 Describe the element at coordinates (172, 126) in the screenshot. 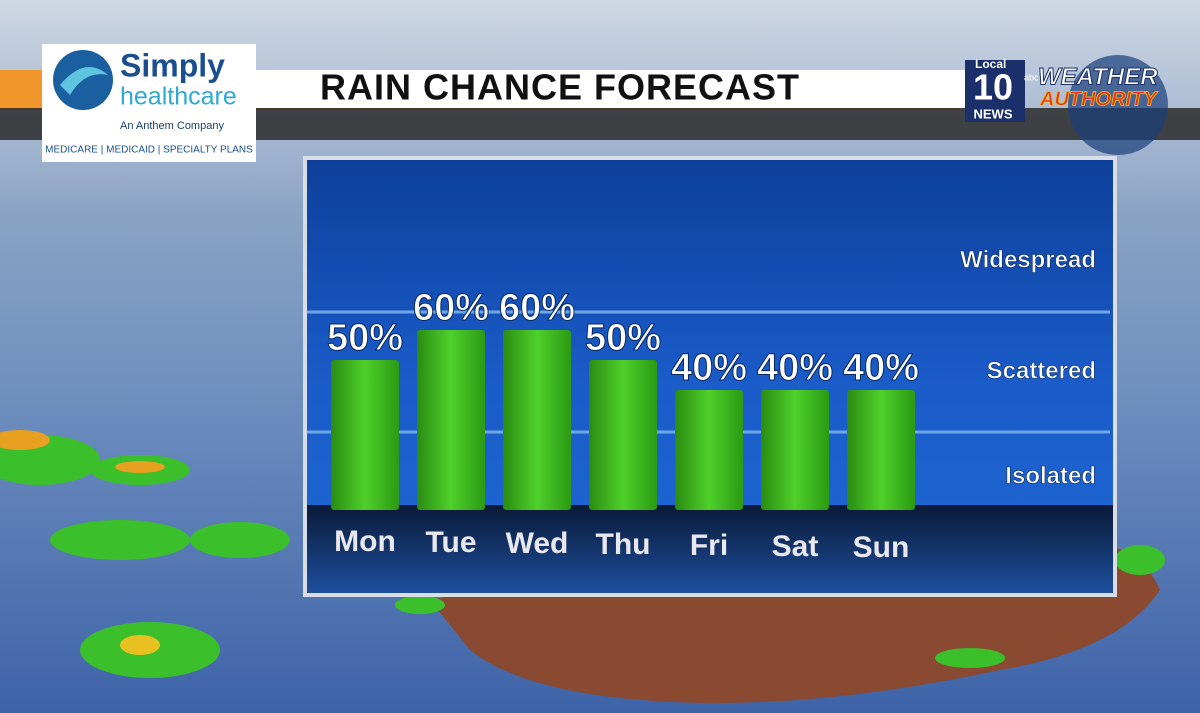

I see `sponsor-tagline: An Anthem Company` at that location.